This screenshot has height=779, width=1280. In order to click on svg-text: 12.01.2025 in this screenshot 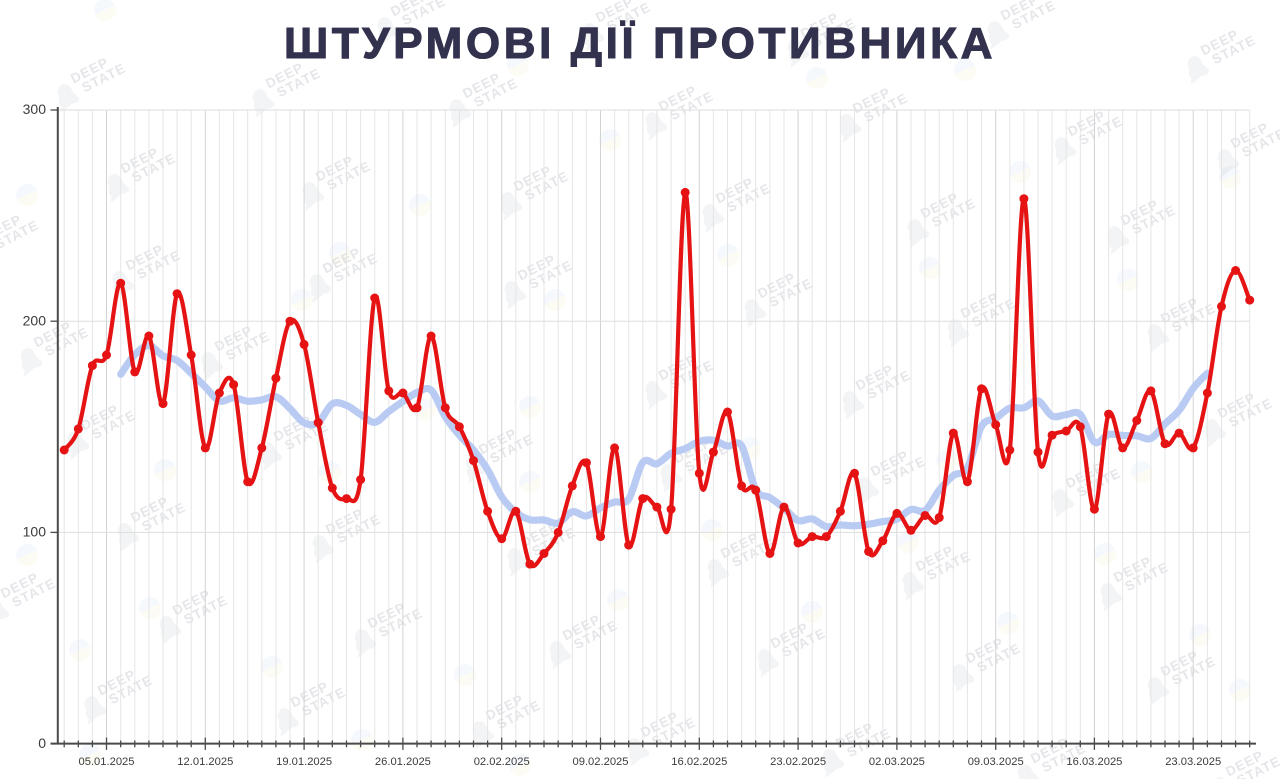, I will do `click(205, 762)`.